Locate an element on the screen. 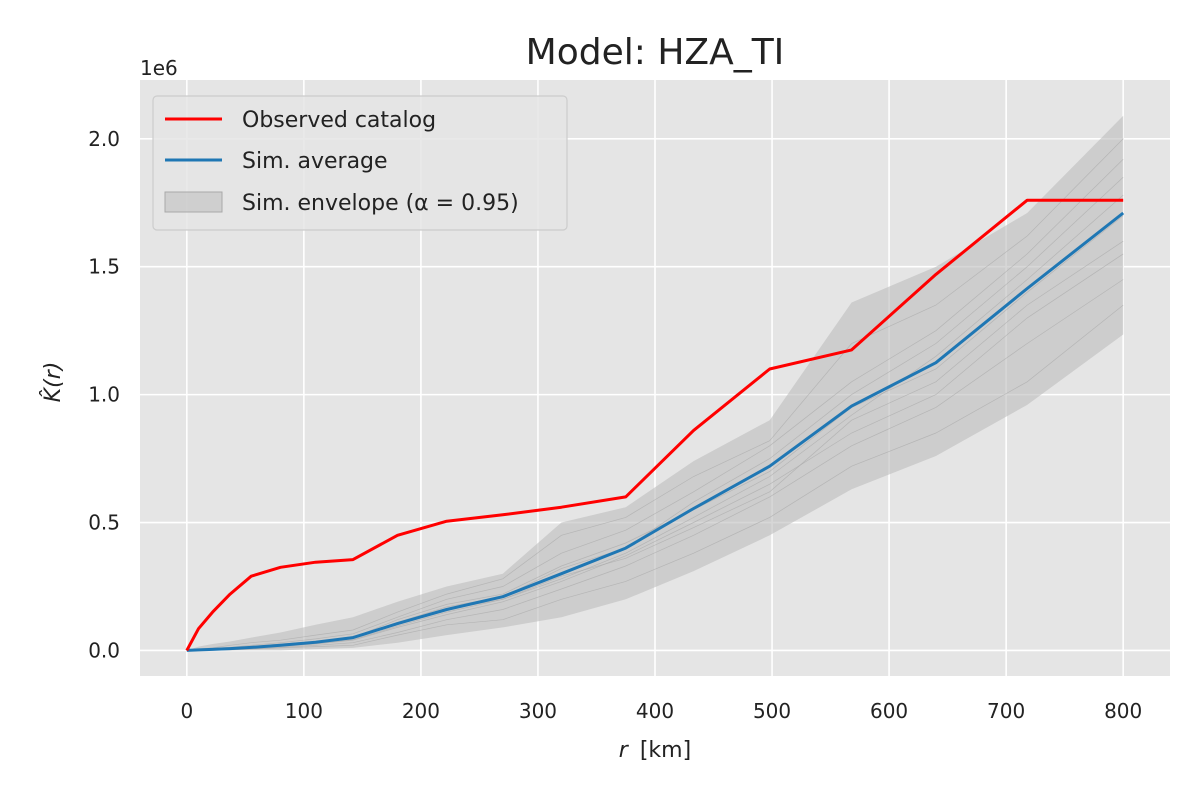 This screenshot has width=1200, height=800. x-axis-unit: [km] is located at coordinates (665, 750).